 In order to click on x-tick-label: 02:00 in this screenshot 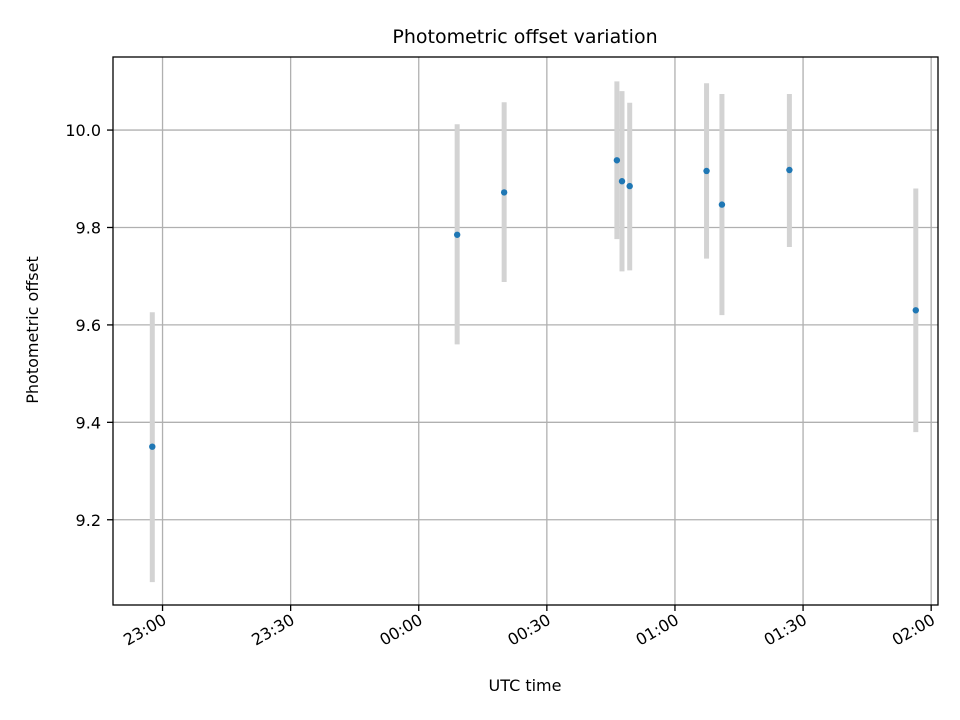, I will do `click(913, 630)`.